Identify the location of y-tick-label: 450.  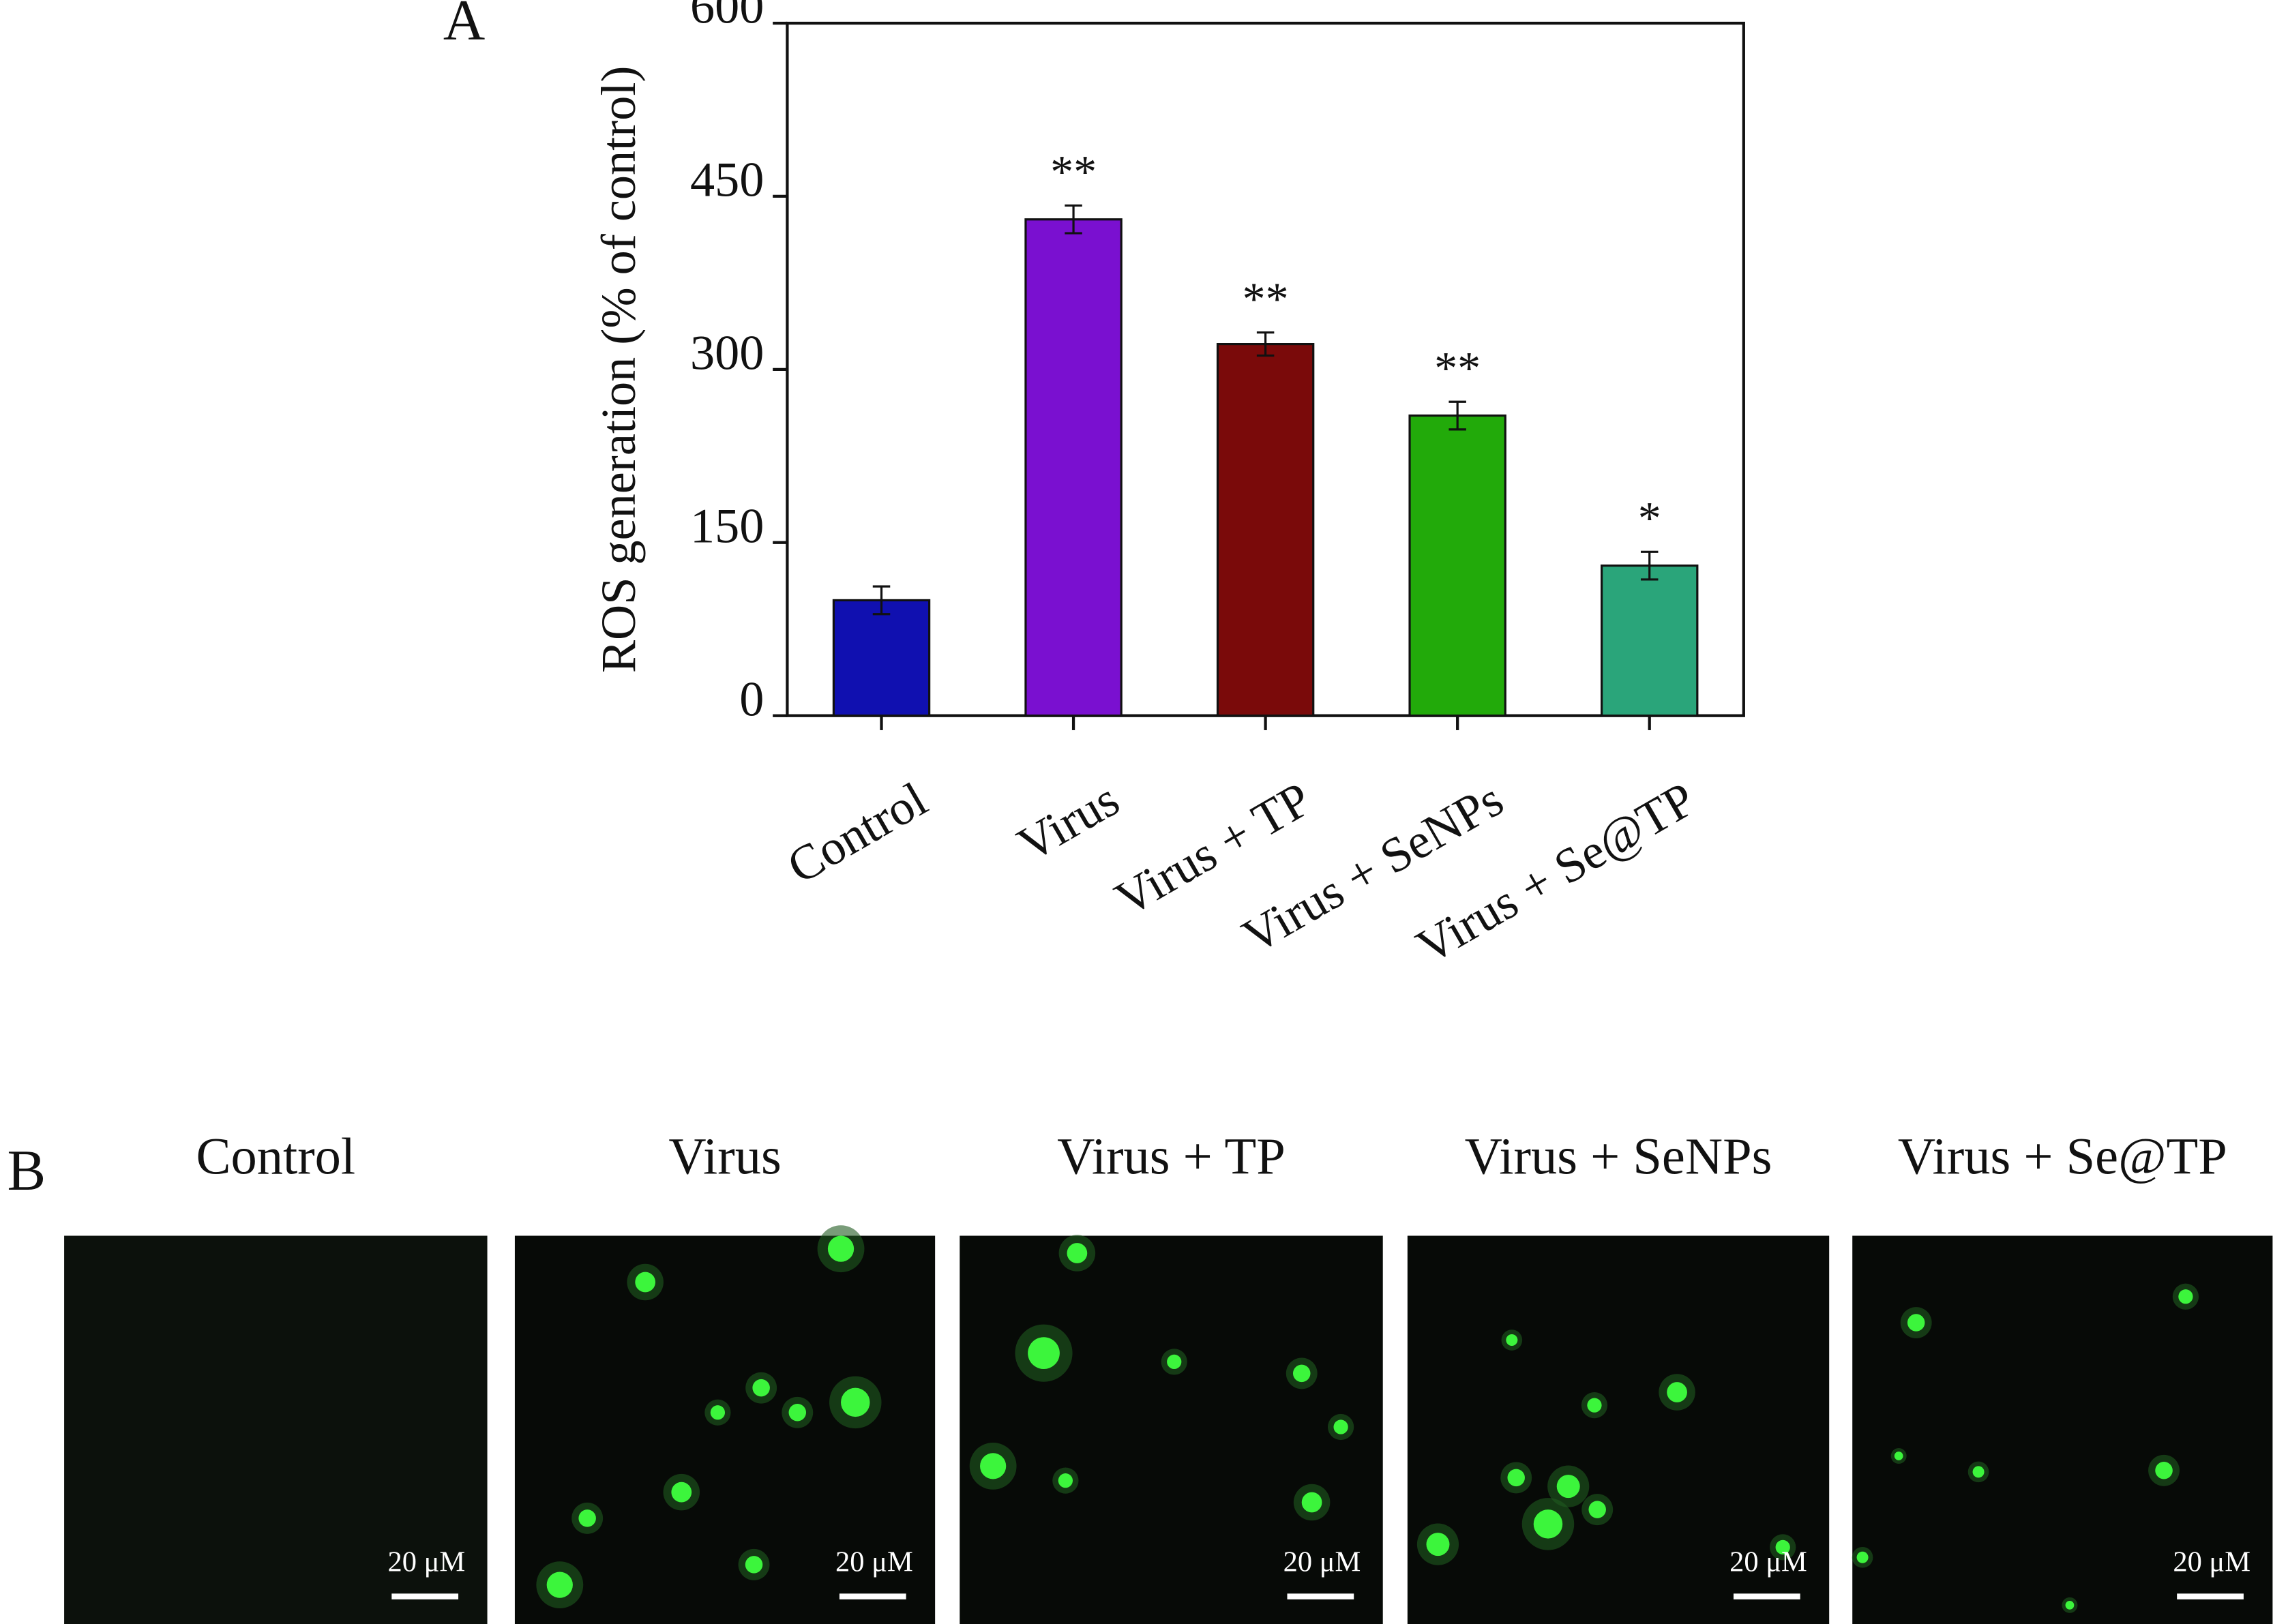
(727, 180).